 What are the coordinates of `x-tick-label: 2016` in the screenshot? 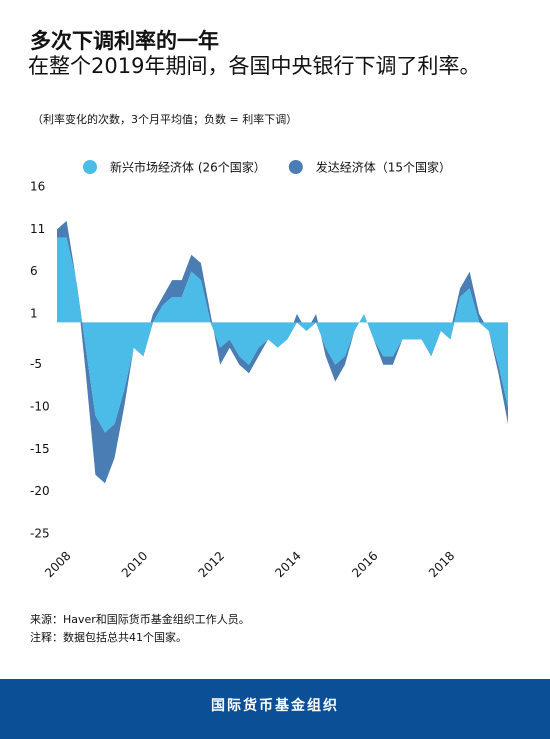 It's located at (364, 564).